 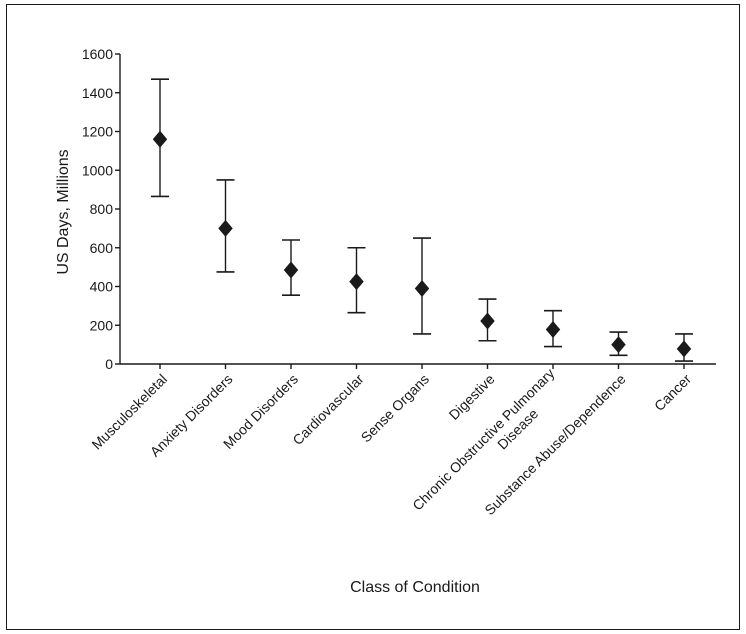 I want to click on y-axis: 0 200 400 600 800 1000 1200 1400 1600, so click(x=101, y=209).